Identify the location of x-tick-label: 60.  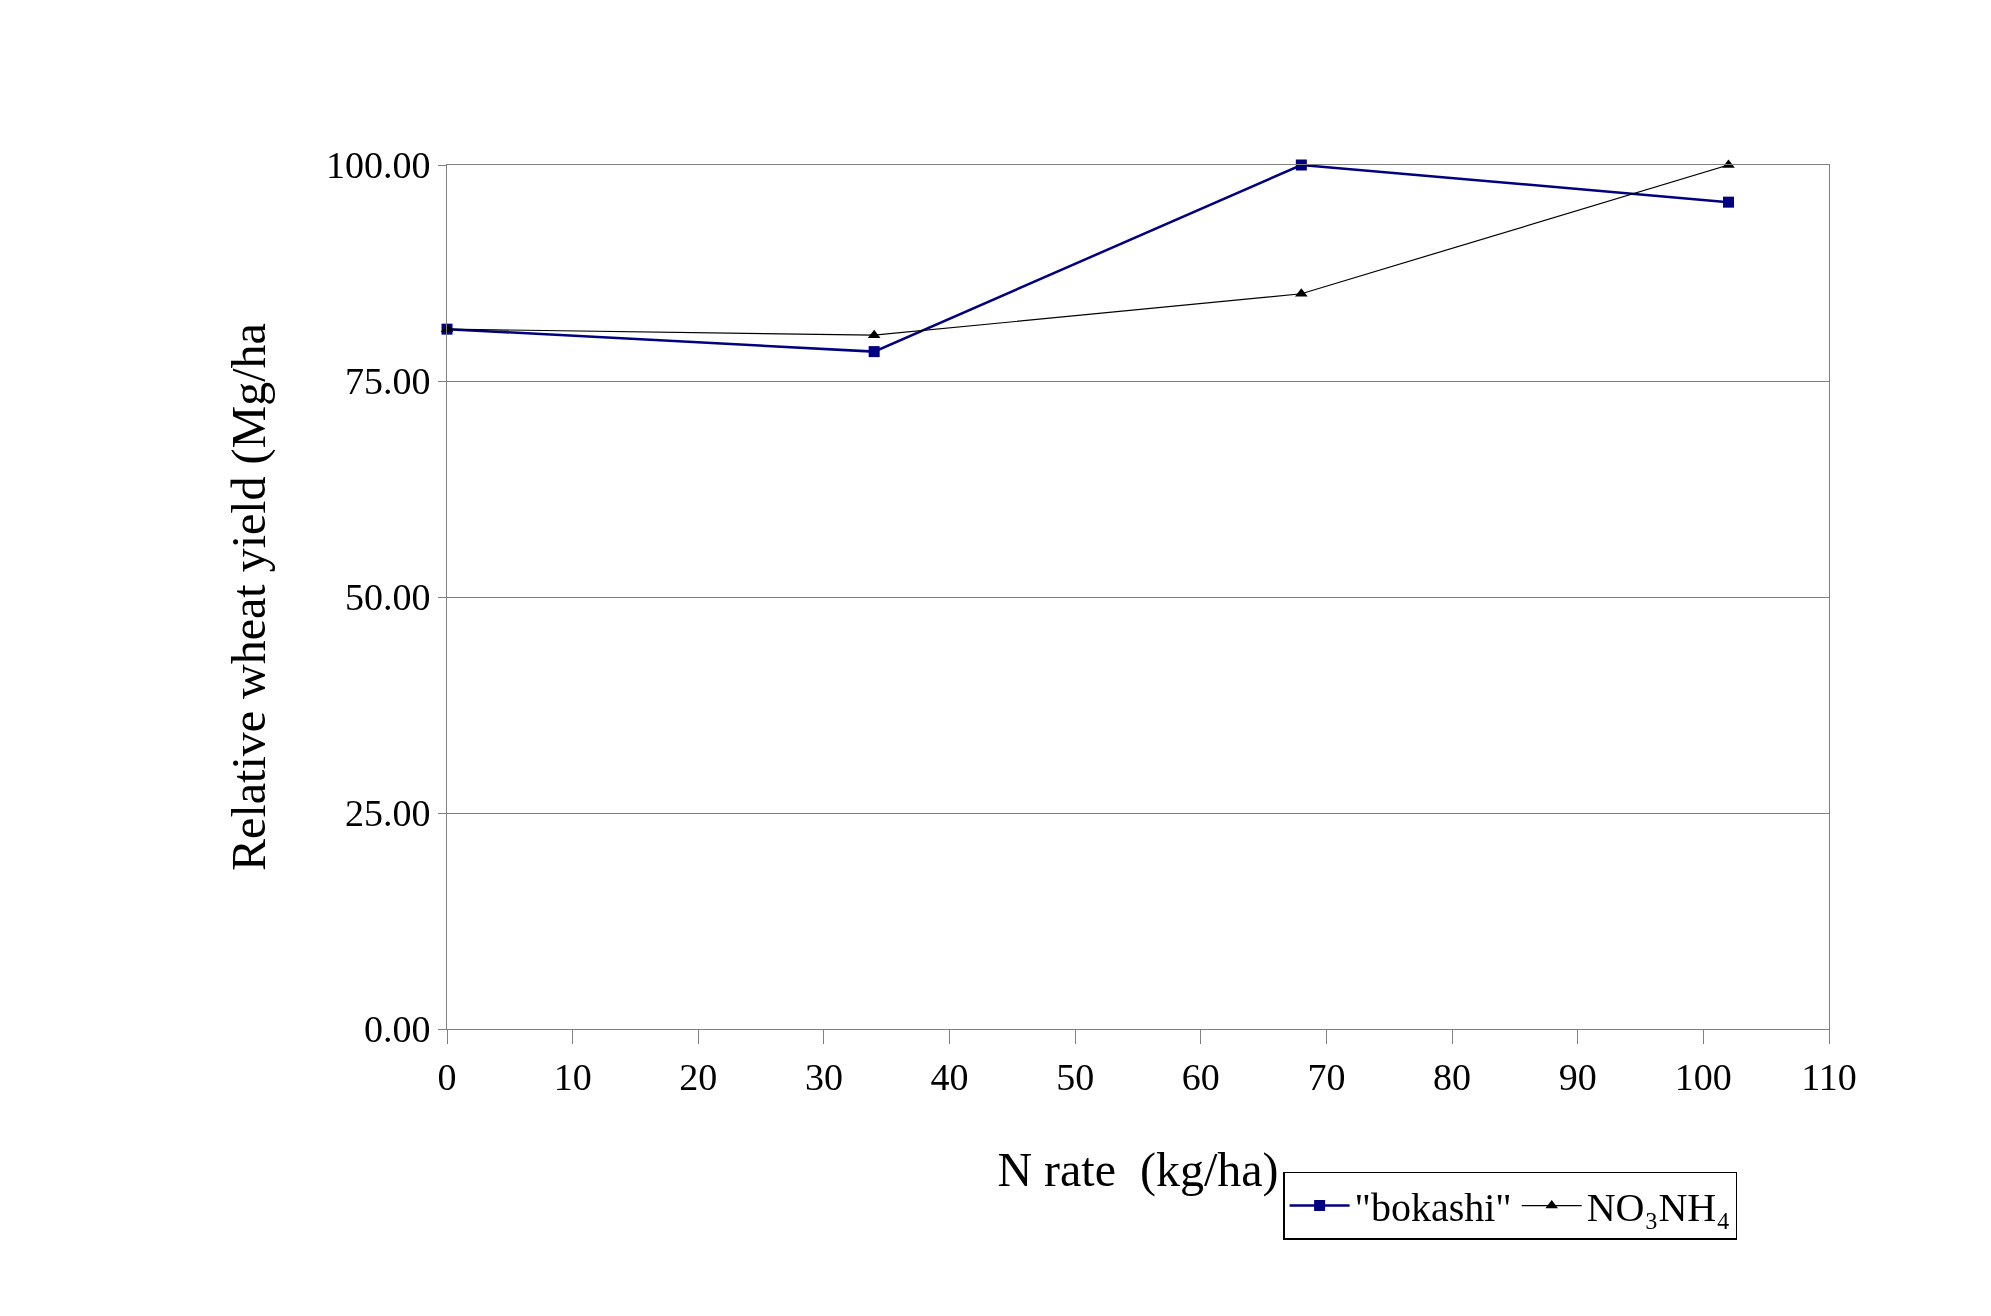
(1200, 1076).